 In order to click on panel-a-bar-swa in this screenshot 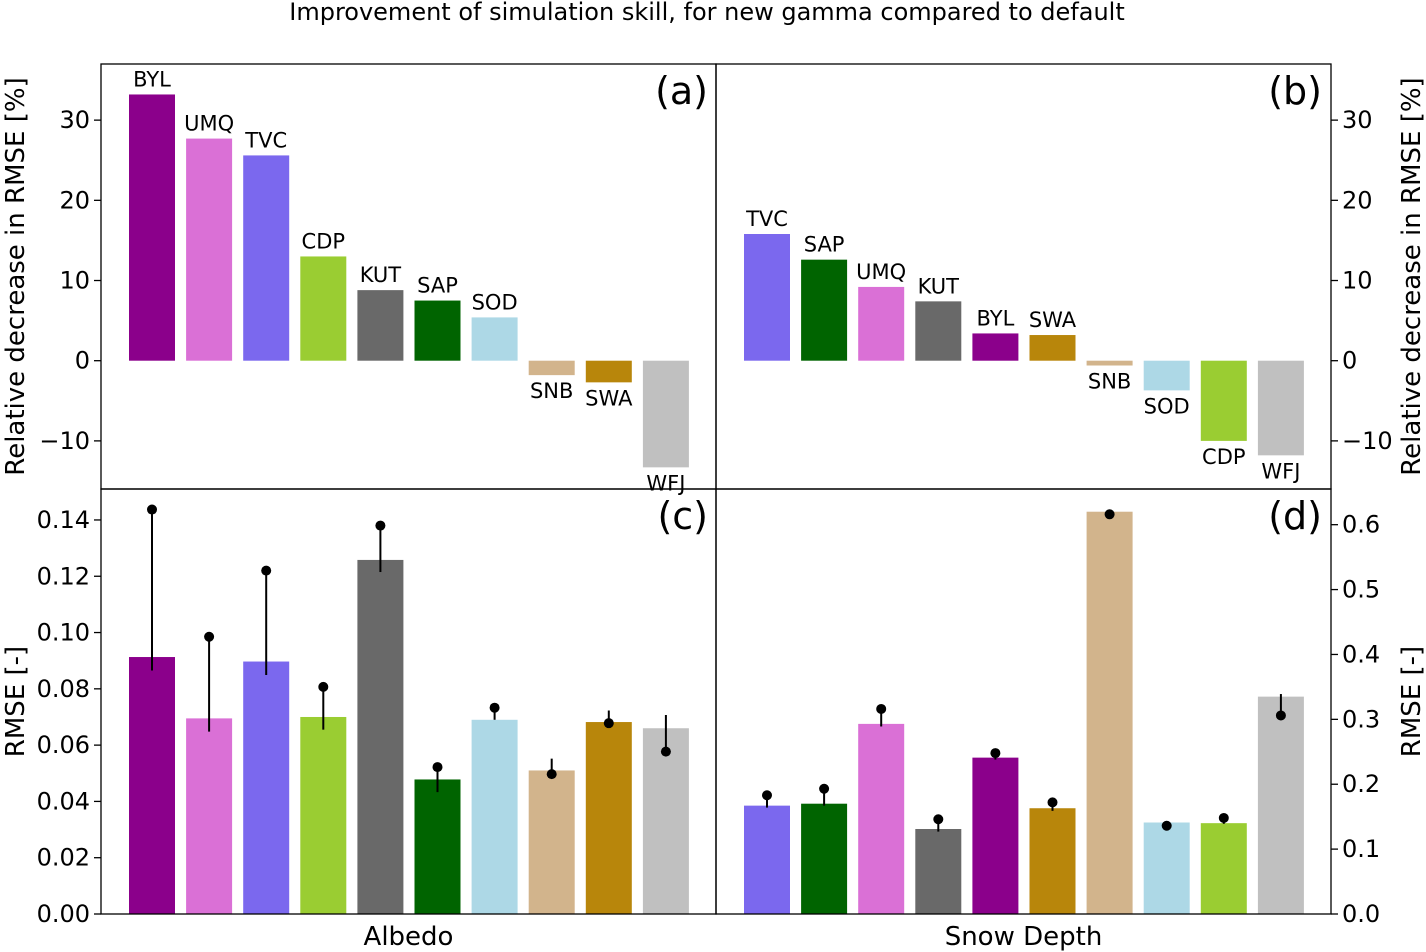, I will do `click(608, 371)`.